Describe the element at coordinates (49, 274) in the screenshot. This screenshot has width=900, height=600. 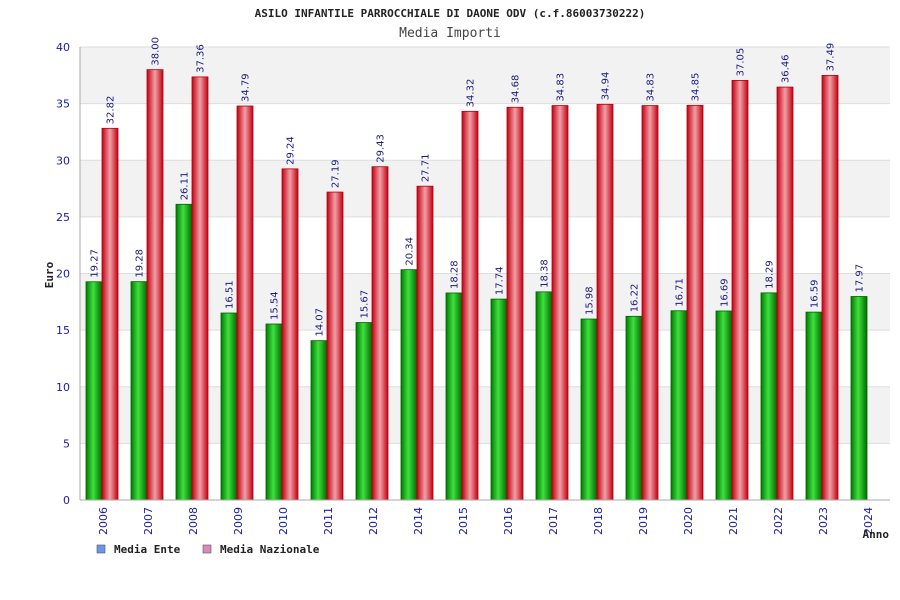
I see `y-axis-label: Euro` at that location.